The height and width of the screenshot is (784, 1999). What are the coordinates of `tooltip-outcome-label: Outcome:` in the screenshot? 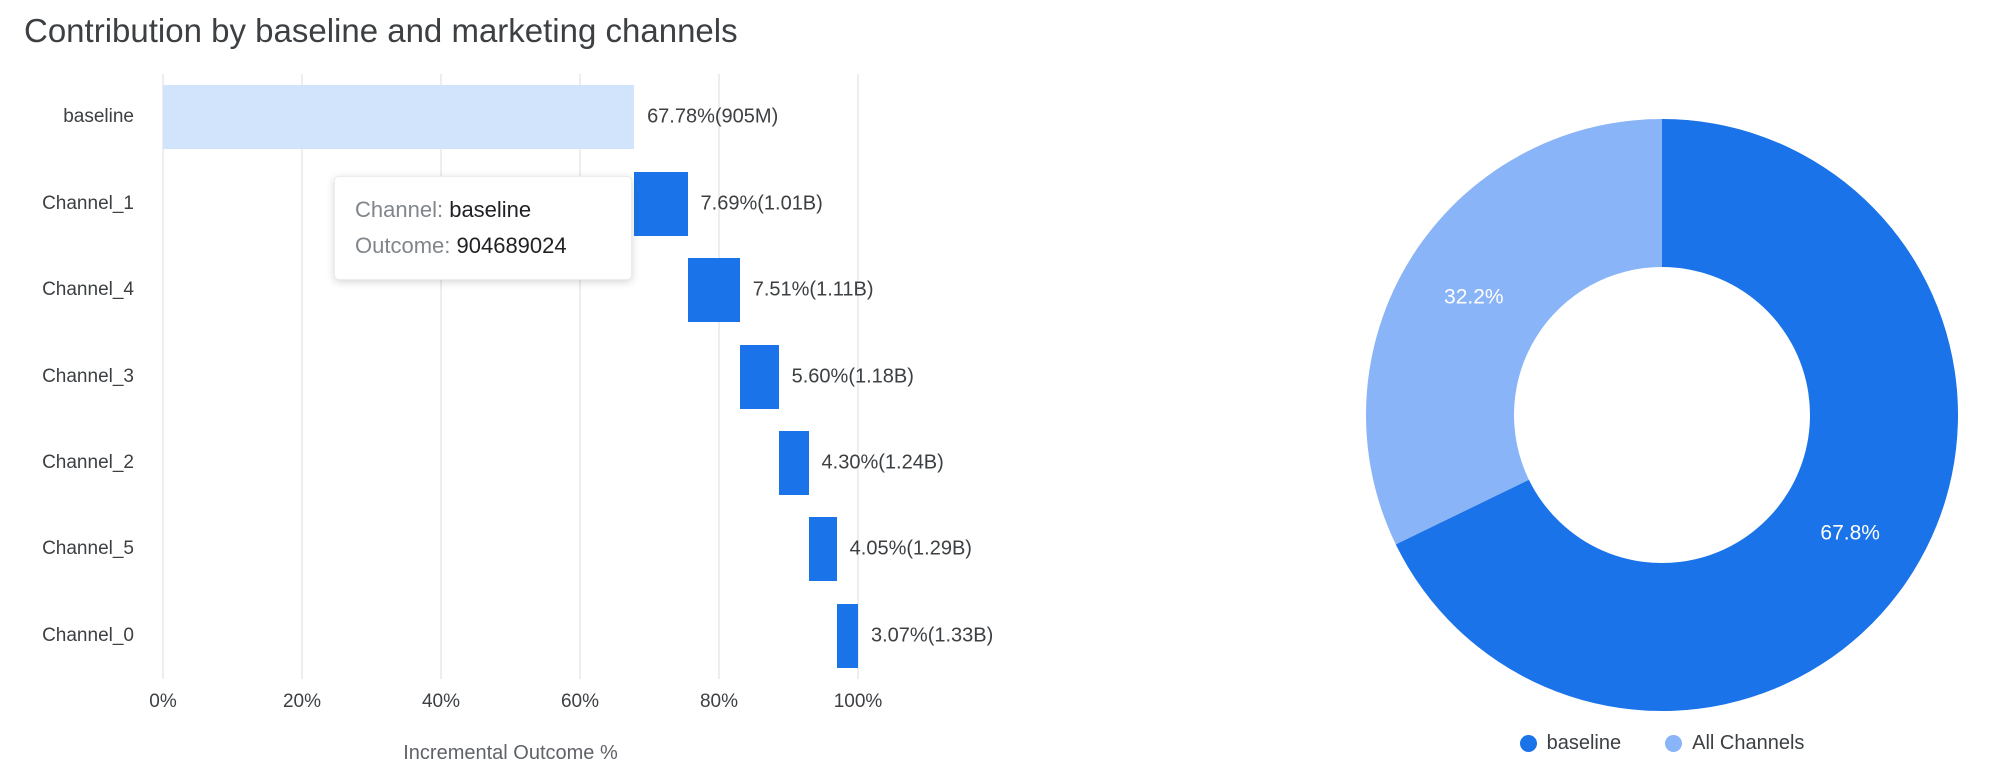 It's located at (403, 245).